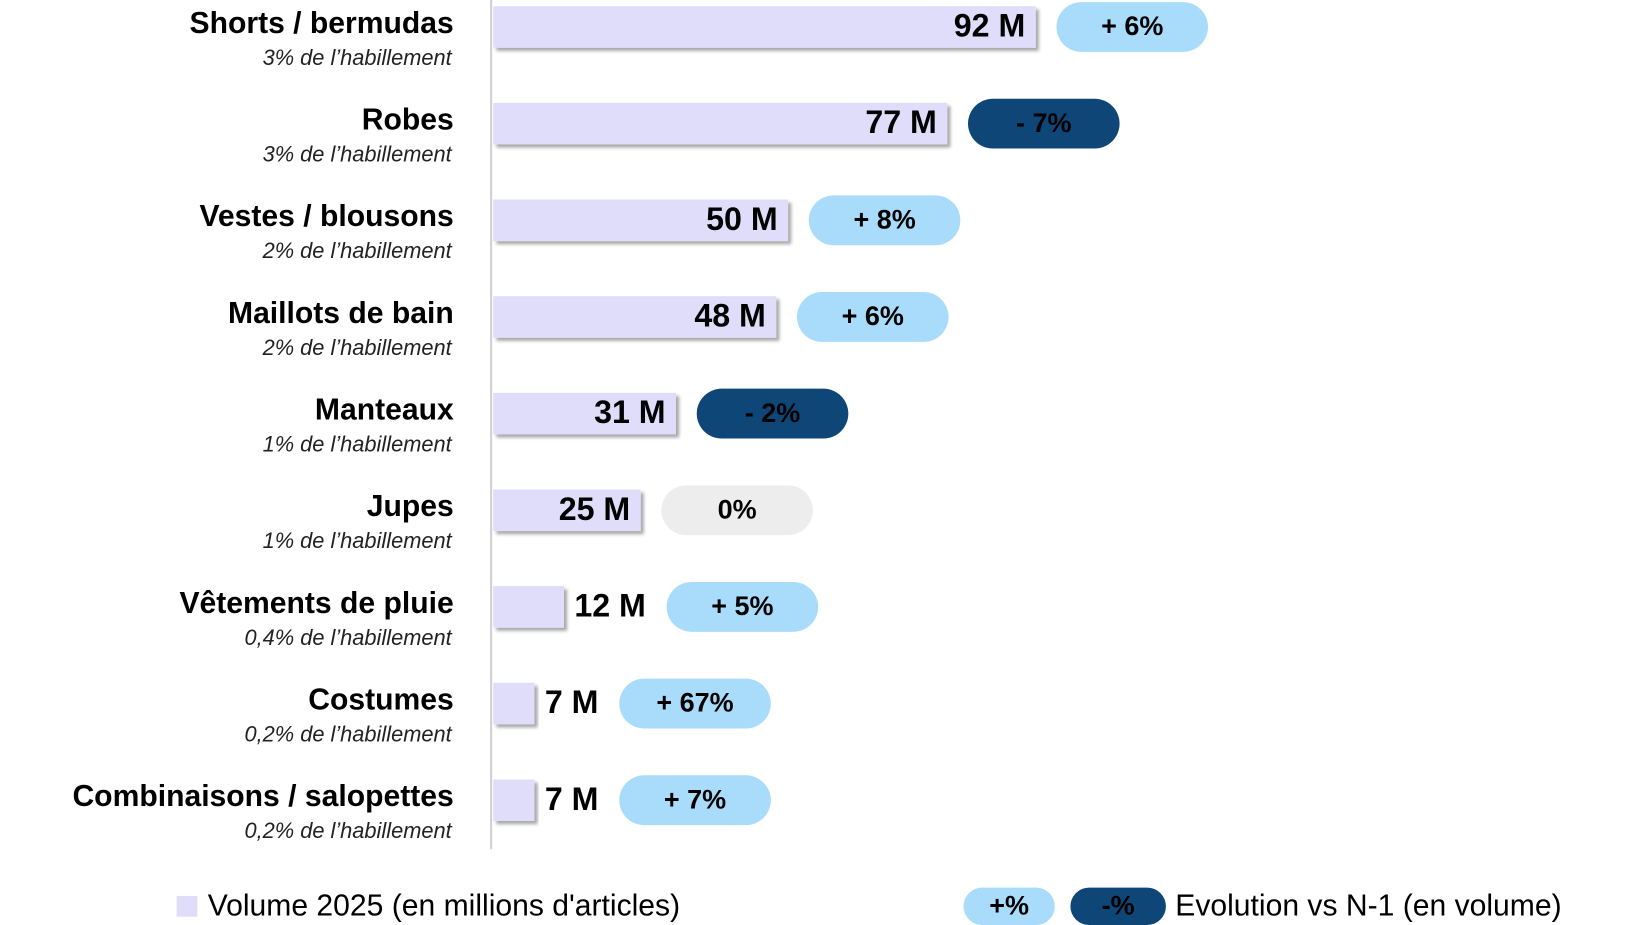  I want to click on evolution-label: + 5%, so click(742, 606).